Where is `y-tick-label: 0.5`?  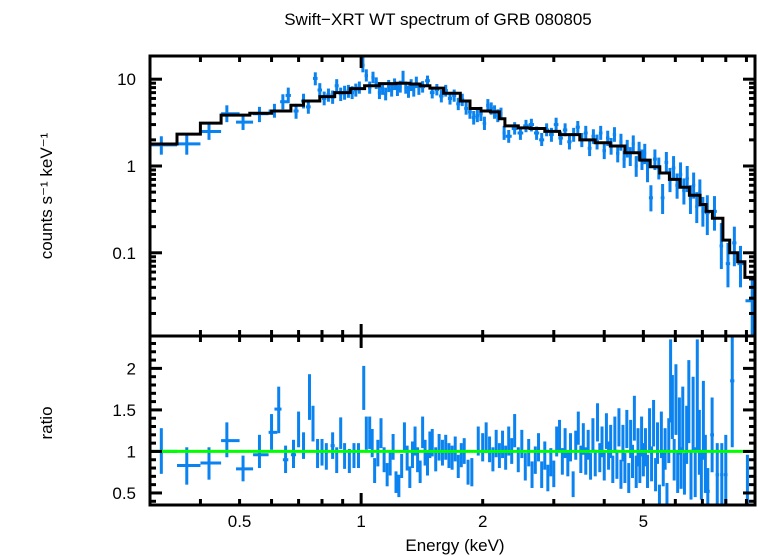
y-tick-label: 0.5 is located at coordinates (124, 493).